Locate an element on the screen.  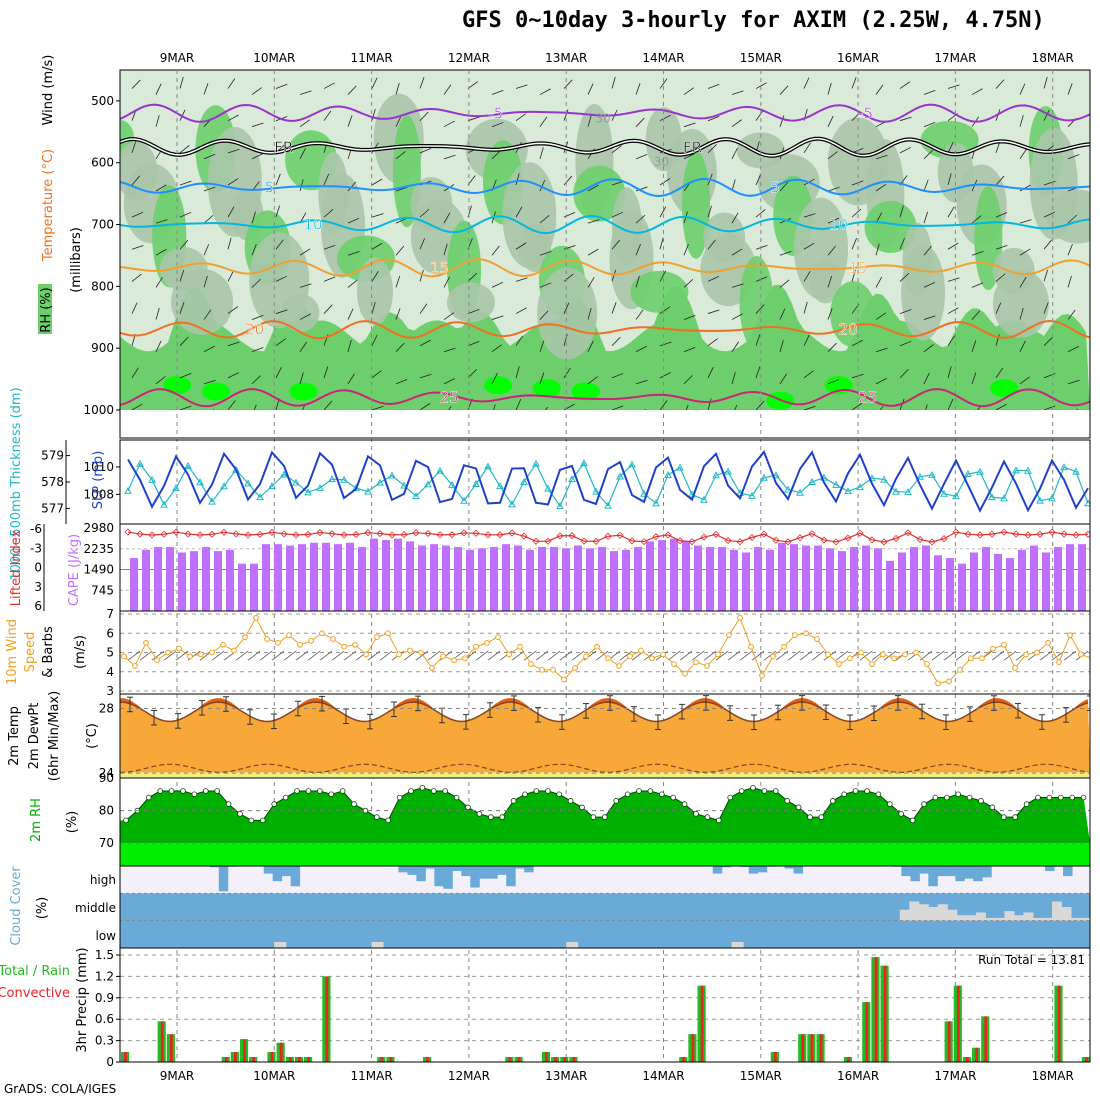
contour-label: -5 is located at coordinates (495, 113).